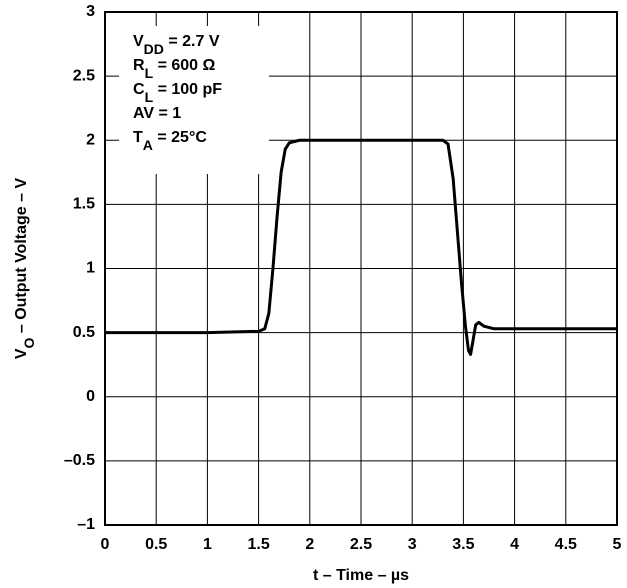  Describe the element at coordinates (258, 544) in the screenshot. I see `x-tick-label: 1.5` at that location.